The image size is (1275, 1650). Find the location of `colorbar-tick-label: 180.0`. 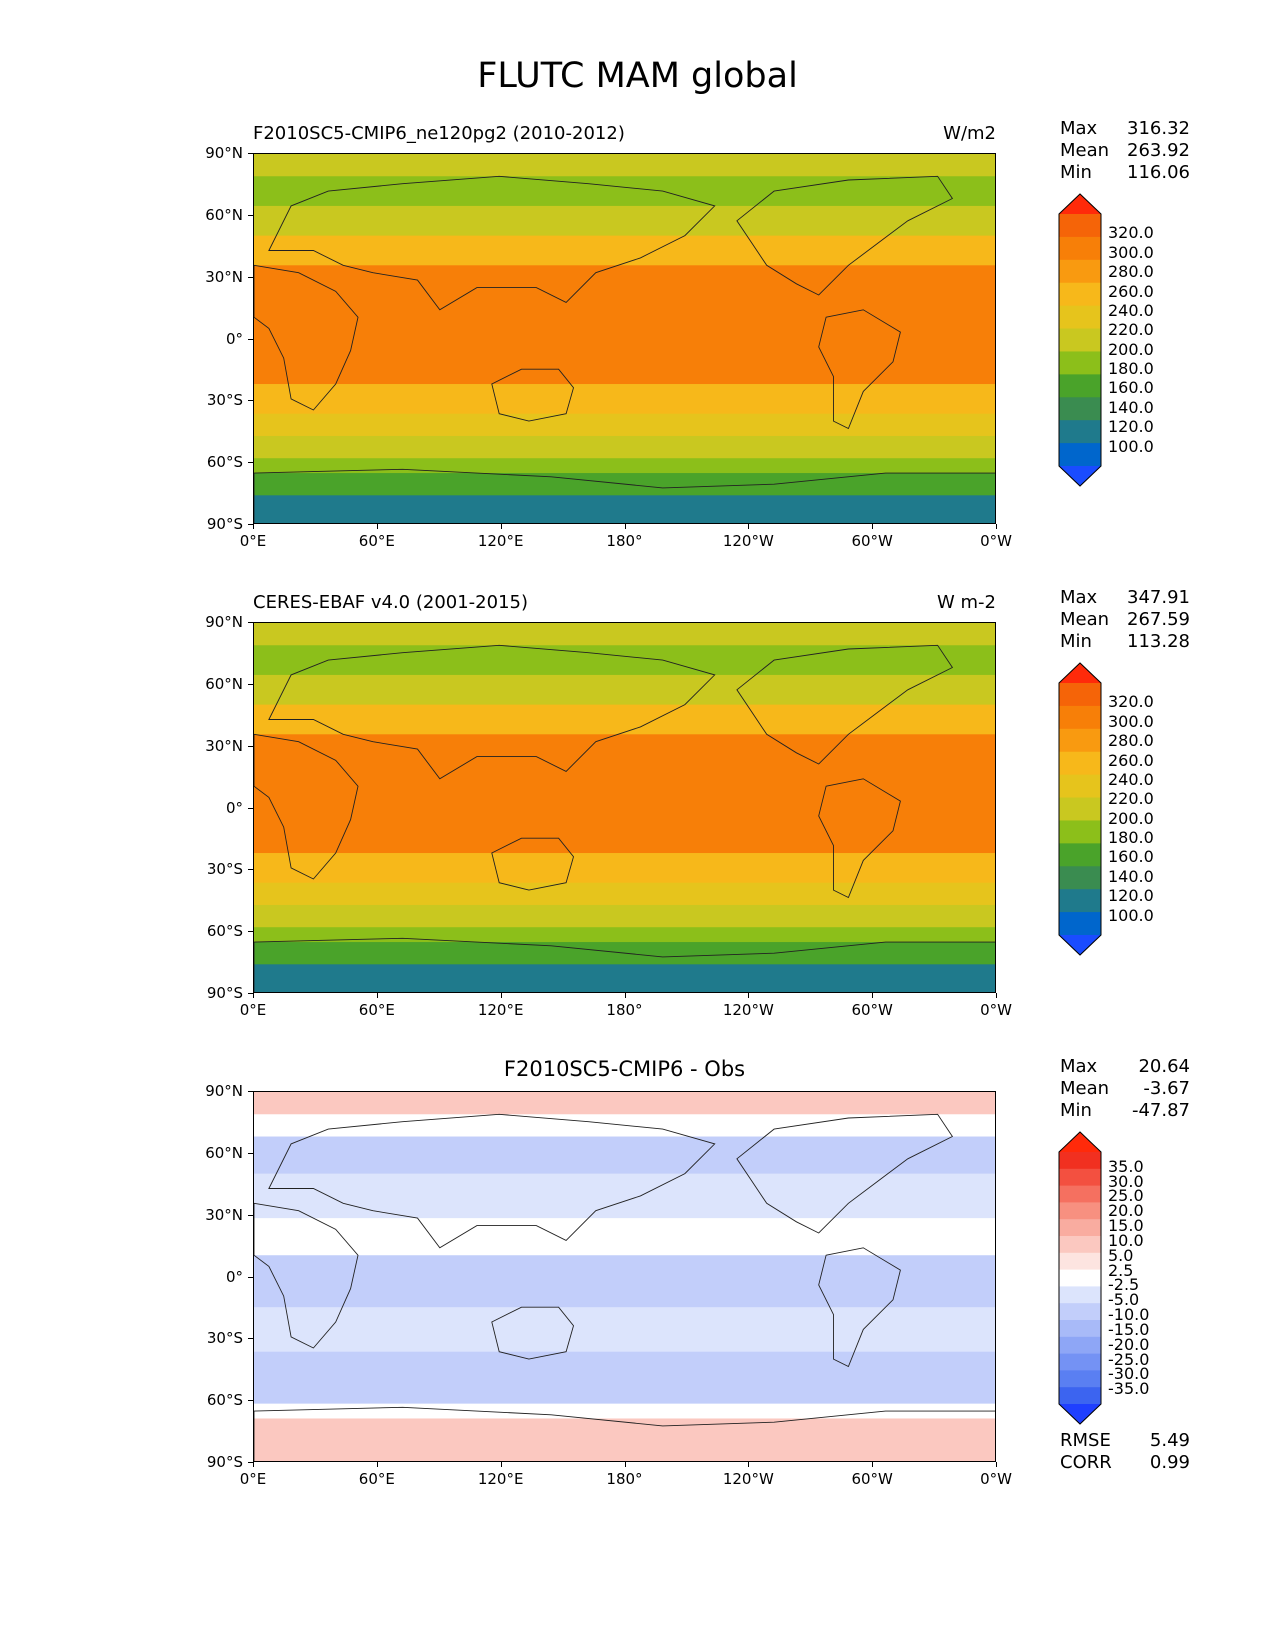

colorbar-tick-label: 180.0 is located at coordinates (1131, 369).